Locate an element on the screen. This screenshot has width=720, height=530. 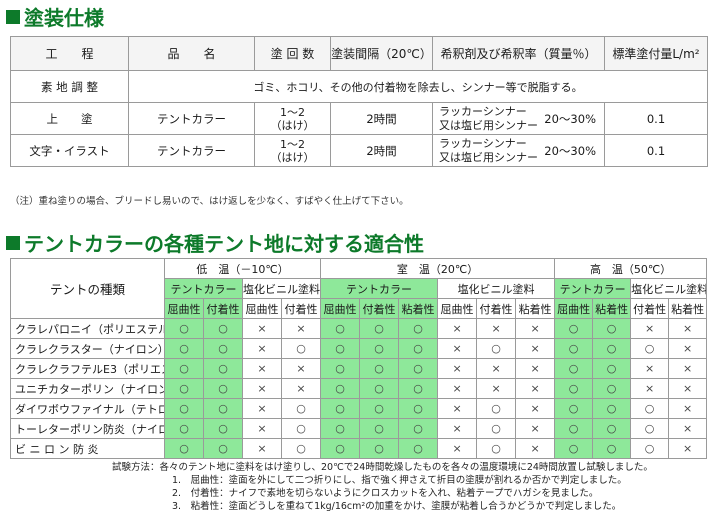
diluent-rate: 20～30% is located at coordinates (570, 118).